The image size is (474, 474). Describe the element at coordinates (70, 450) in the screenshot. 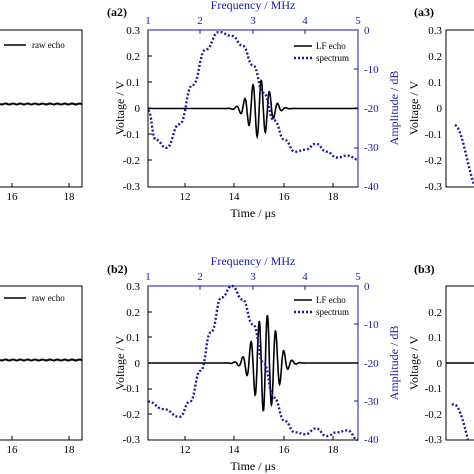

I see `b1-xtick-label-18: 18` at that location.